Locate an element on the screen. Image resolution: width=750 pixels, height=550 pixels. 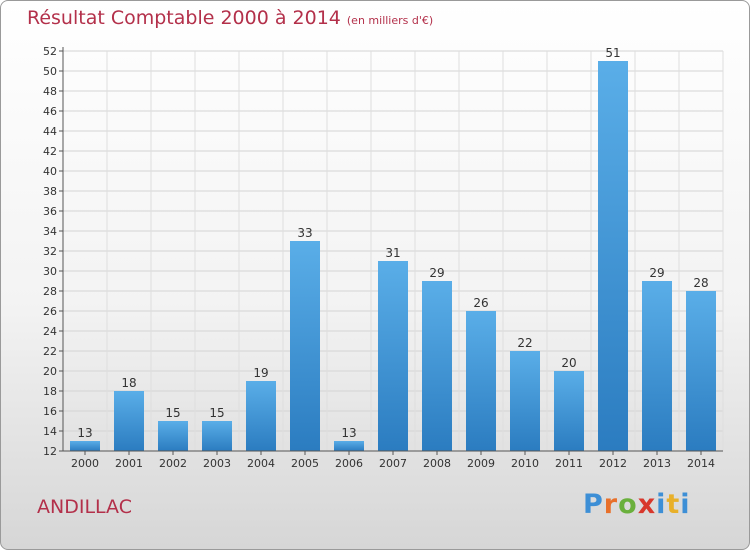
x-tick-label: 2012 is located at coordinates (613, 463).